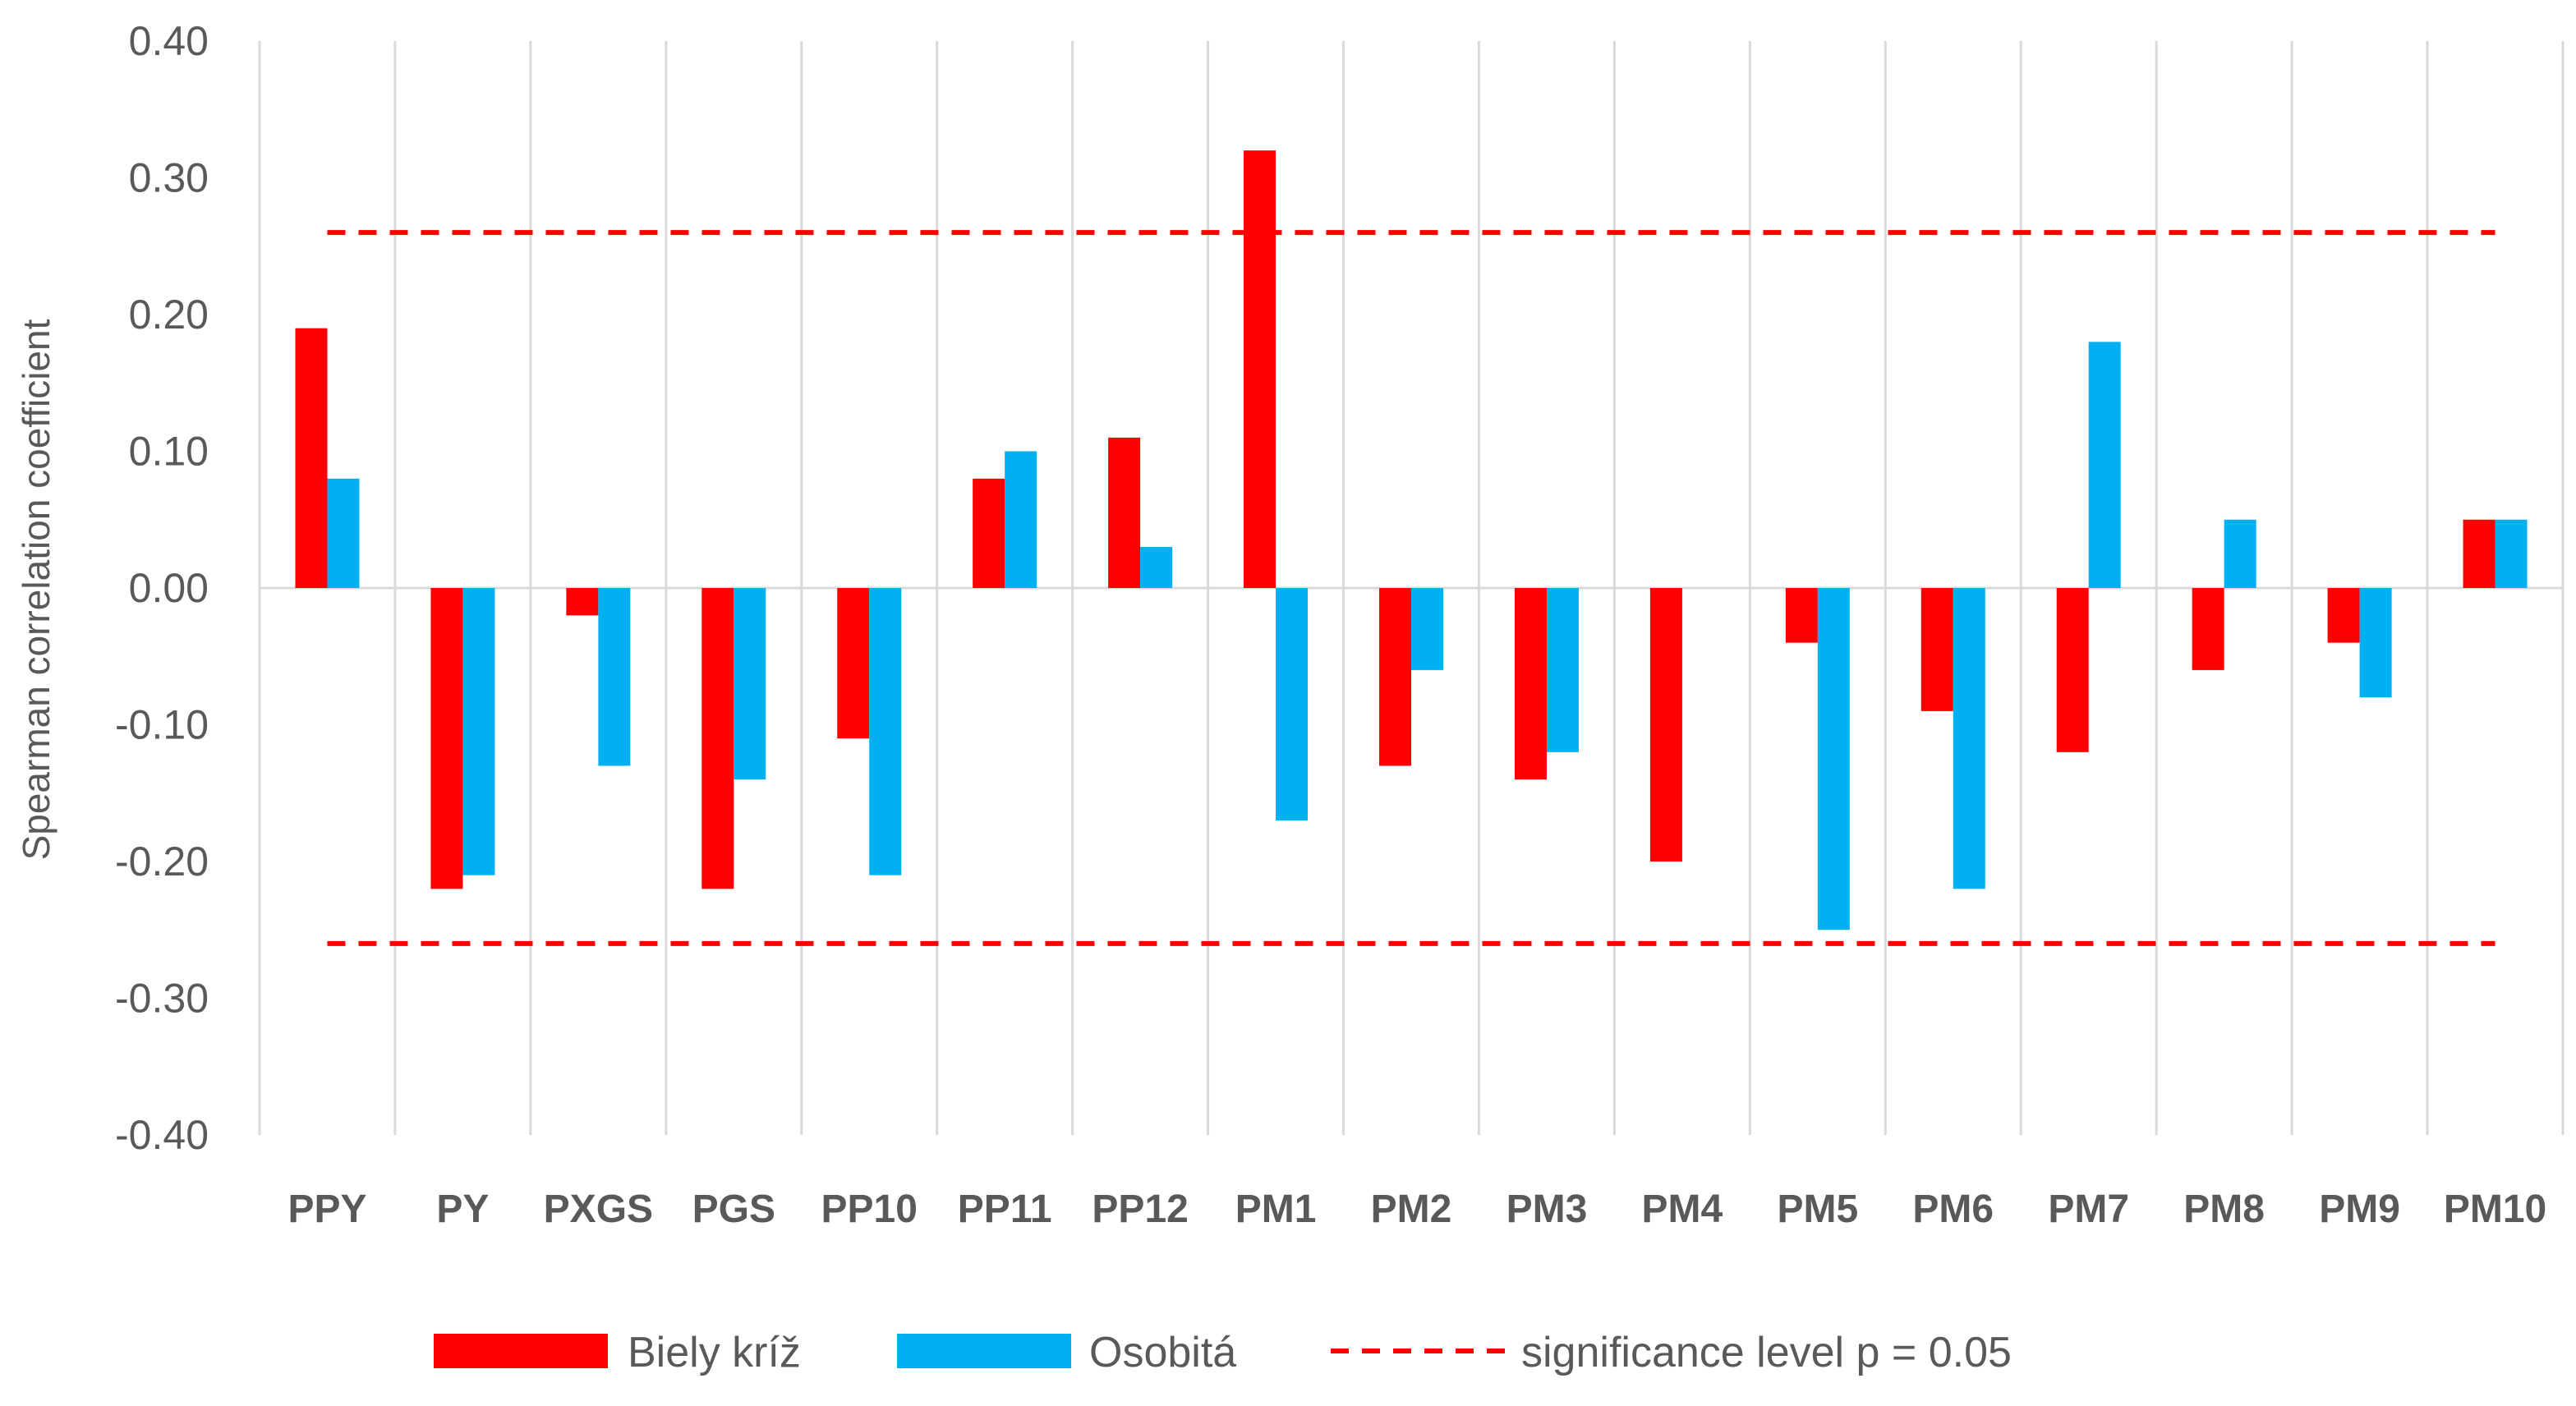 The image size is (2576, 1406). What do you see at coordinates (1766, 1352) in the screenshot?
I see `legend-label-significance: significance level p = 0.05` at bounding box center [1766, 1352].